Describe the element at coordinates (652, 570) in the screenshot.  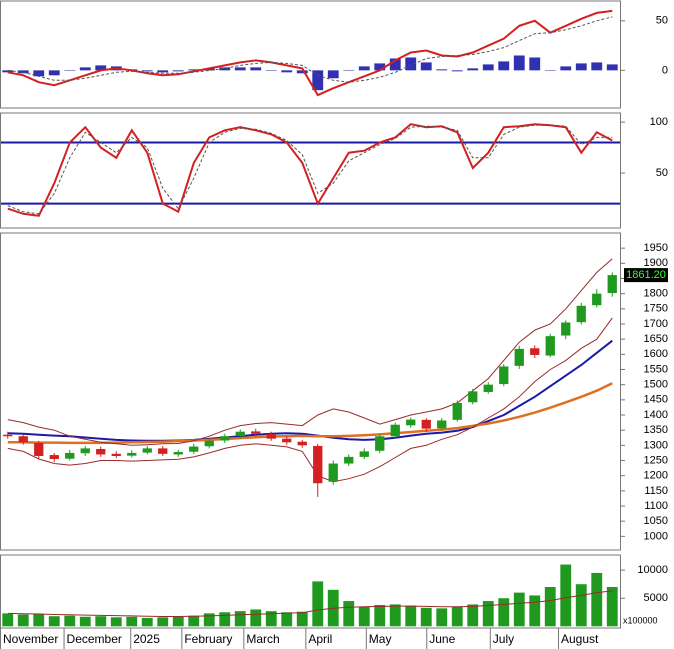
I see `y-tick-label: 10000` at that location.